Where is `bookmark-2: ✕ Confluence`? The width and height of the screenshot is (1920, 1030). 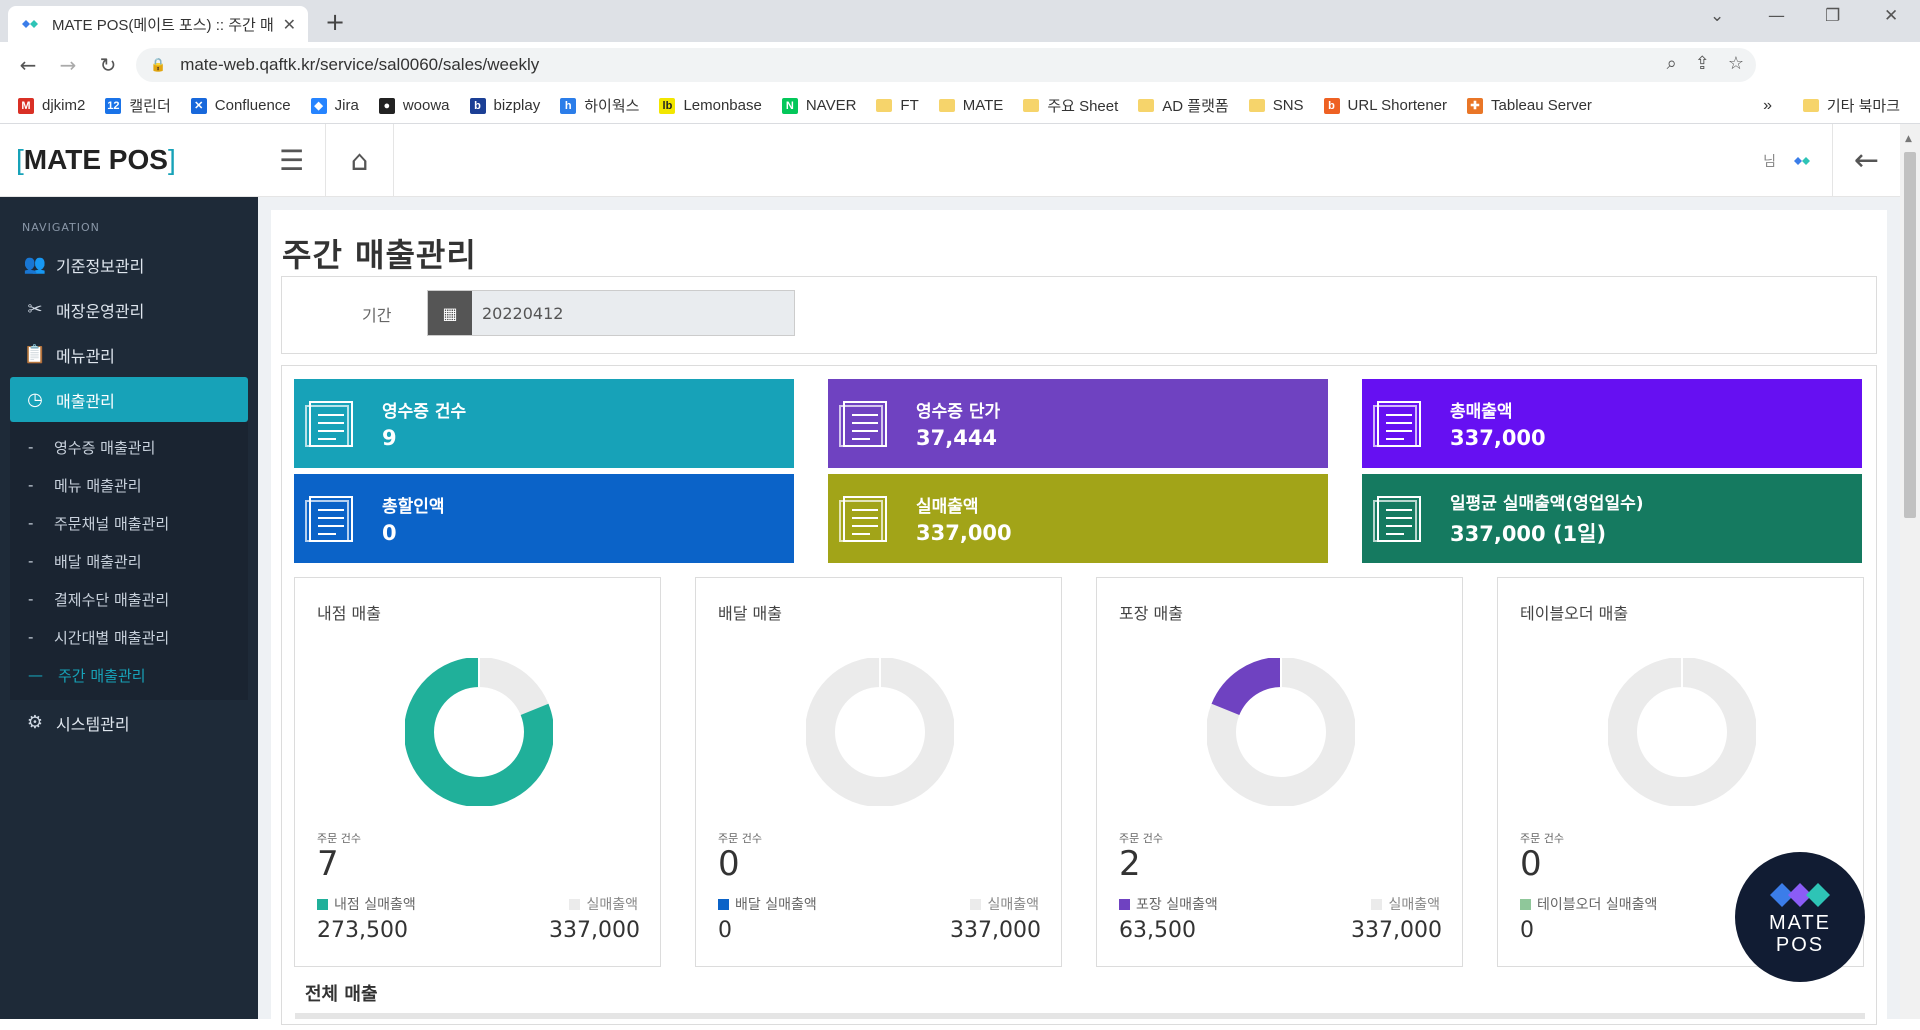 bookmark-2: ✕ Confluence is located at coordinates (240, 105).